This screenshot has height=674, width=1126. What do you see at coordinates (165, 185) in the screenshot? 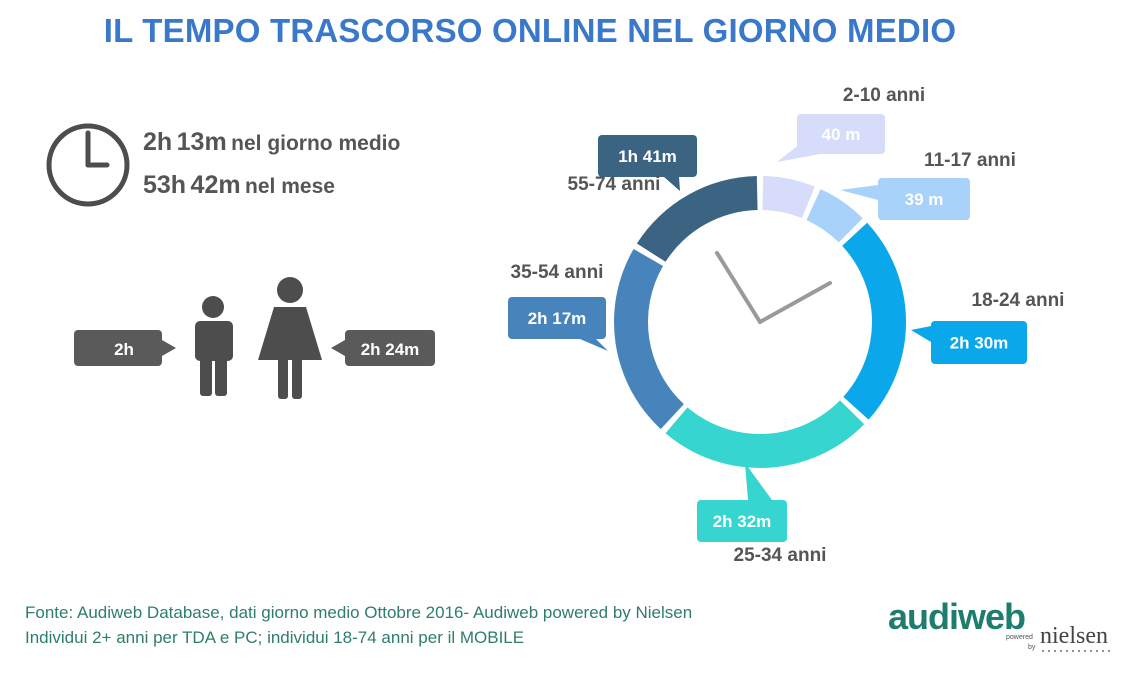
I see `monthly-hours: 53h` at bounding box center [165, 185].